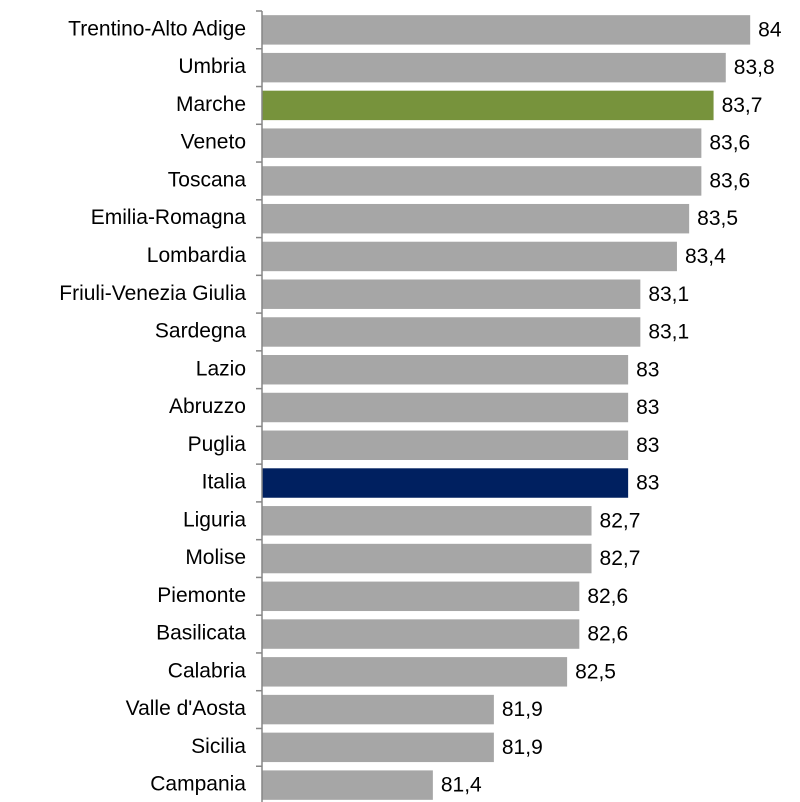  I want to click on value-label: 84, so click(770, 29).